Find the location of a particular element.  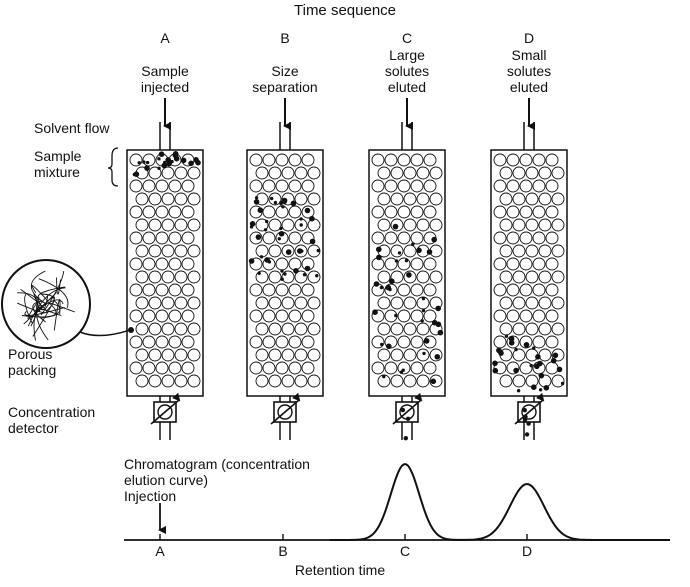

porous-packing-label-line2: packing is located at coordinates (32, 370).